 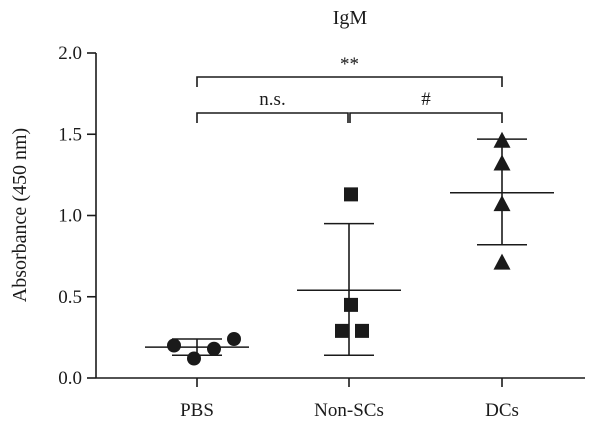 I want to click on significance-brackets: n.s. # **, so click(x=349, y=88).